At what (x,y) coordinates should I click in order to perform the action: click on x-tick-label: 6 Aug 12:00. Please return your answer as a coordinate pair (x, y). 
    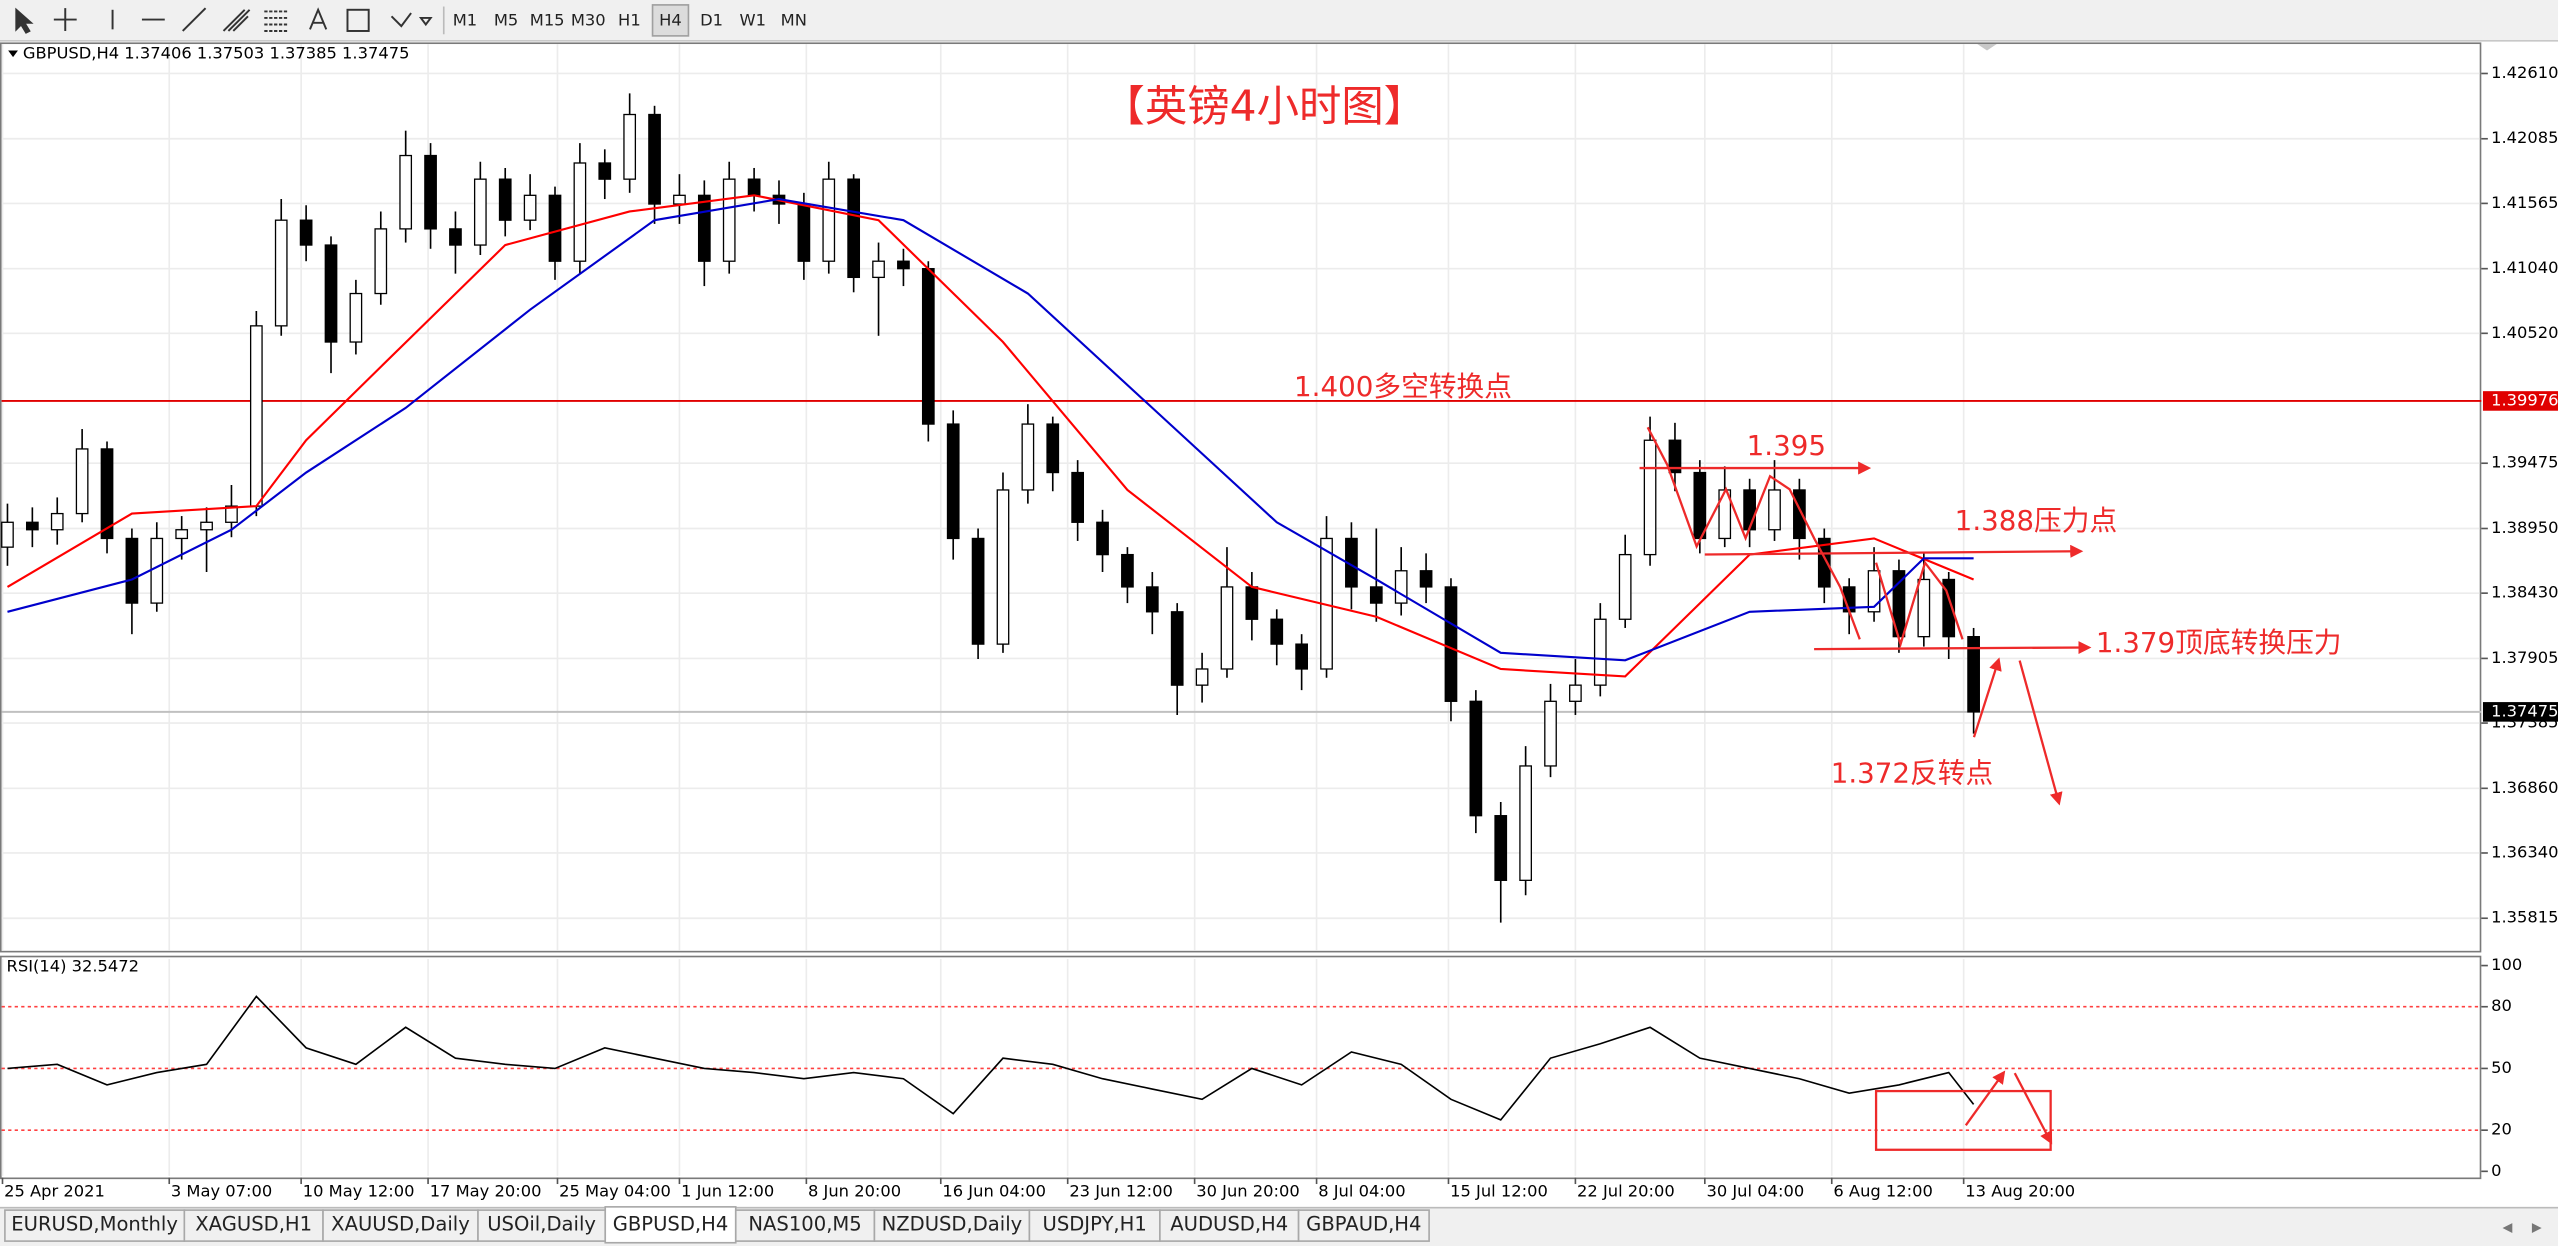
    Looking at the image, I should click on (1883, 1191).